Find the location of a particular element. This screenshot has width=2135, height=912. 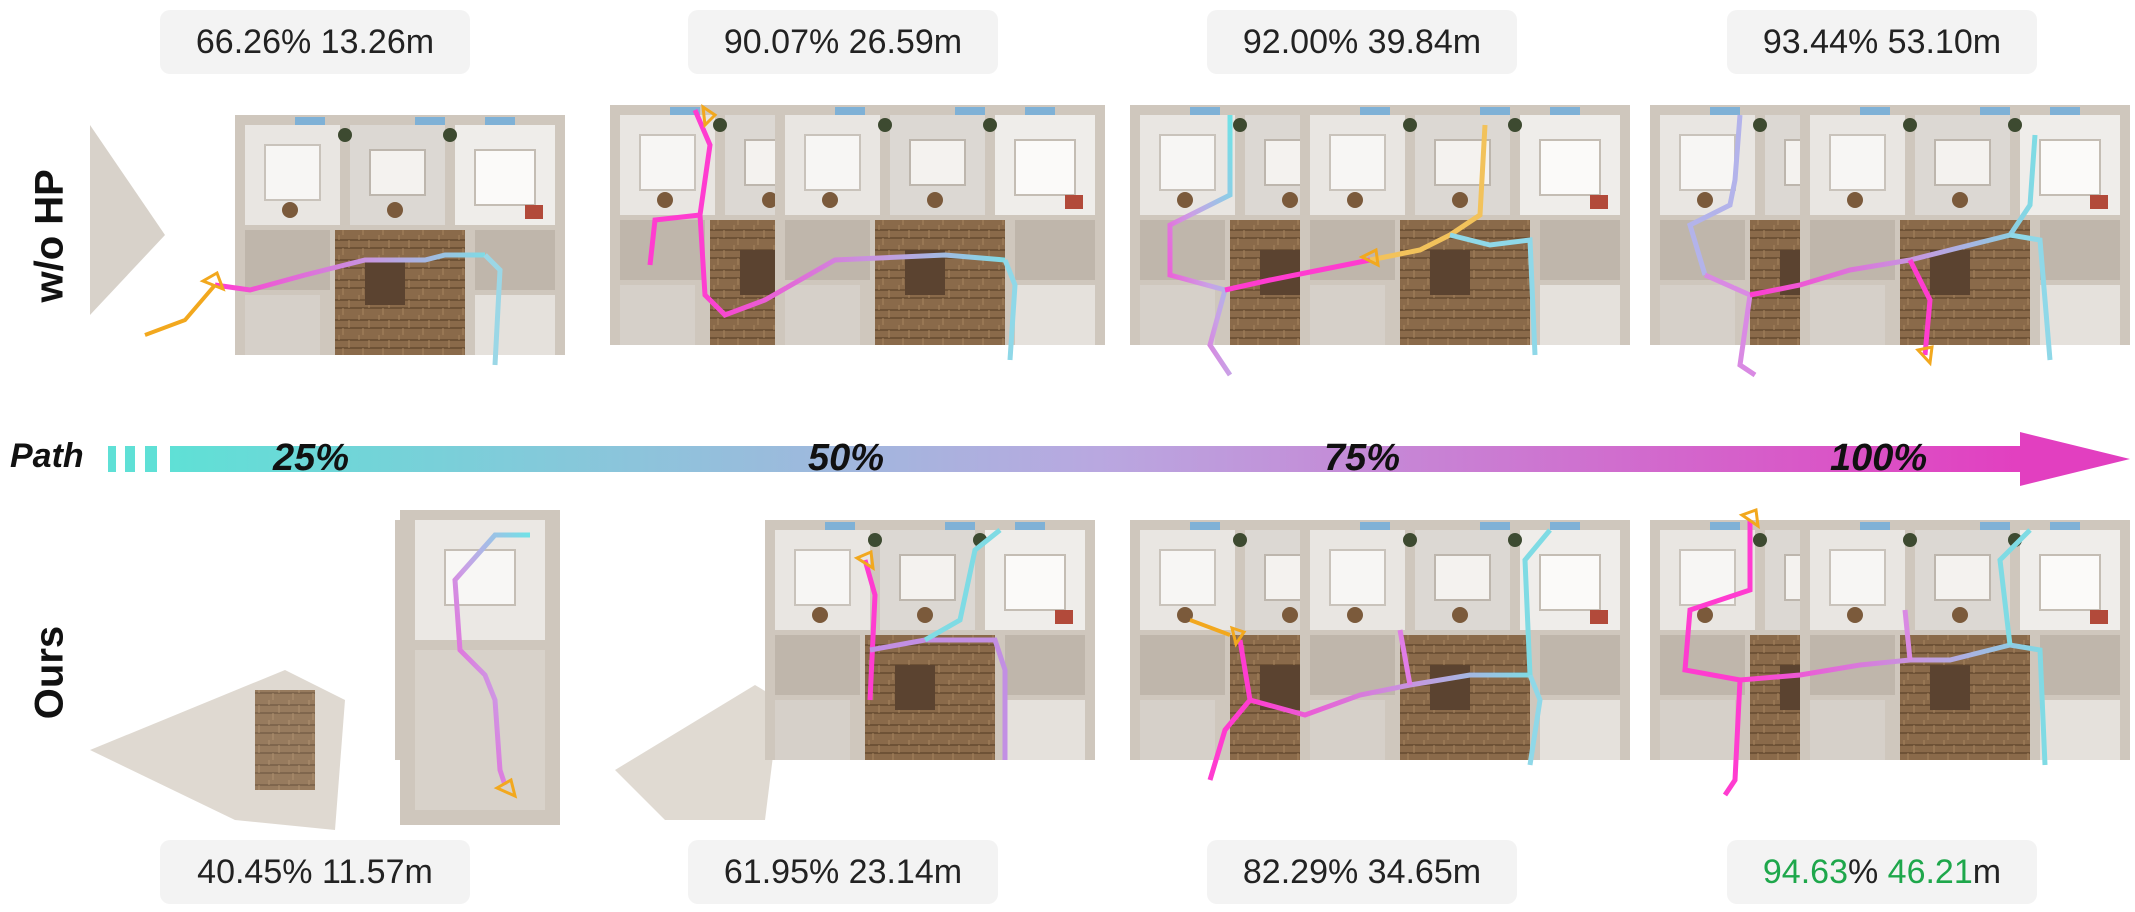

row-label-bottom: Ours is located at coordinates (49, 672).